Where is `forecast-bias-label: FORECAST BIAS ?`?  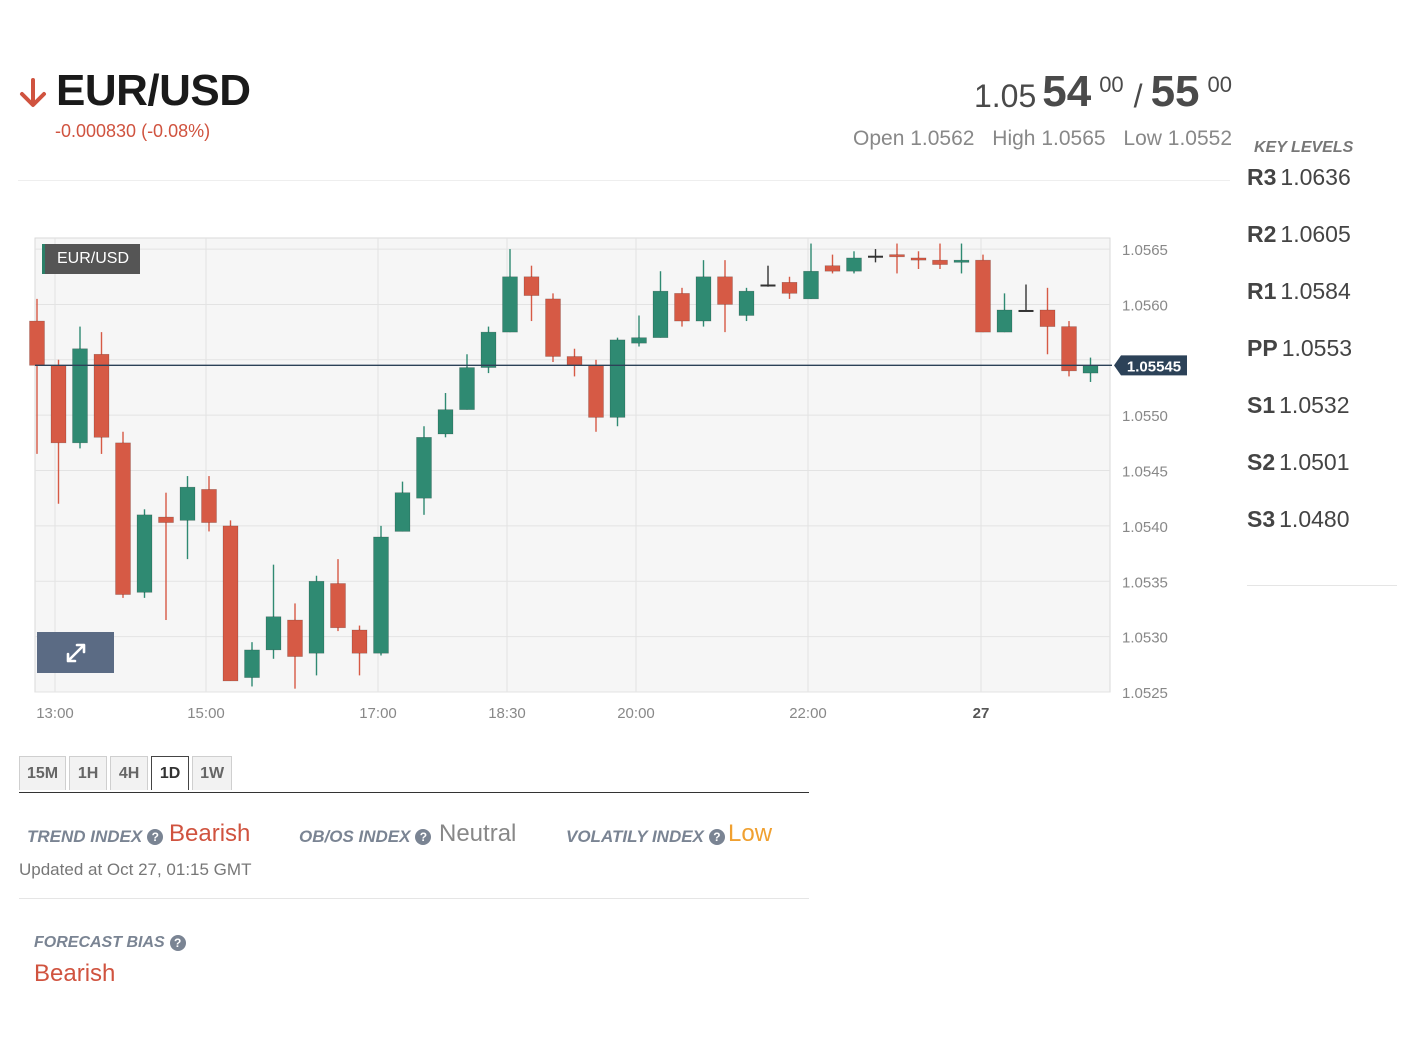
forecast-bias-label: FORECAST BIAS ? is located at coordinates (110, 943).